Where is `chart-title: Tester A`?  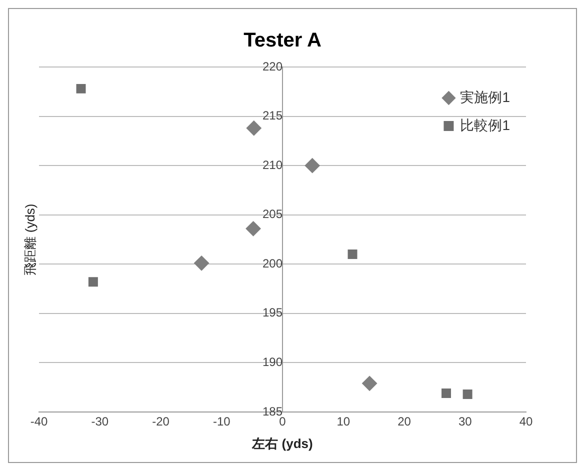 chart-title: Tester A is located at coordinates (283, 41).